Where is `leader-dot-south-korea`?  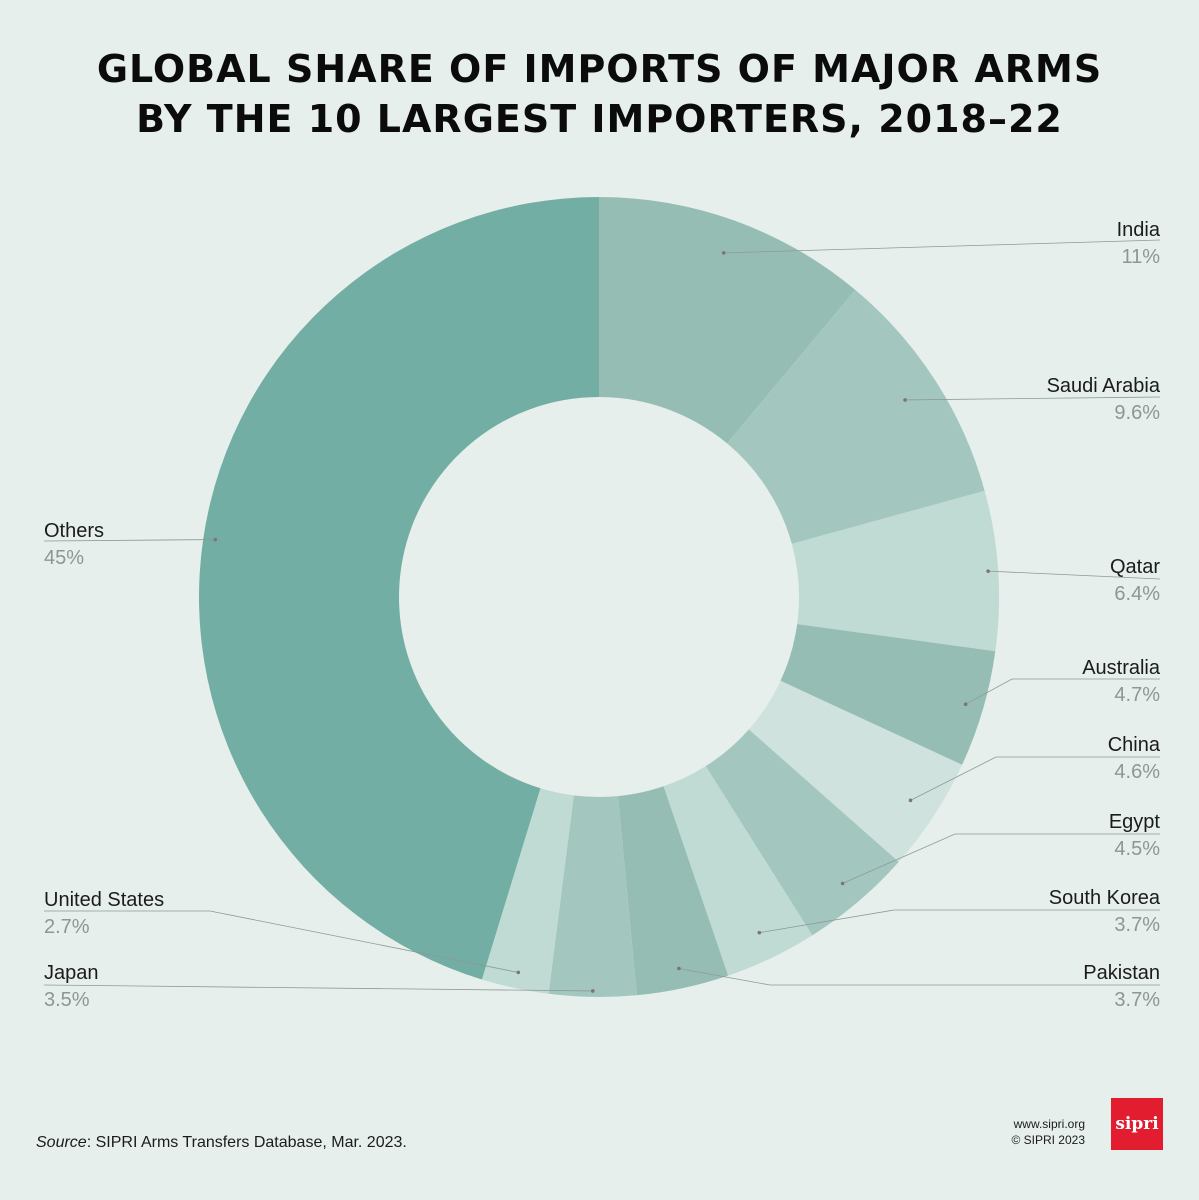 leader-dot-south-korea is located at coordinates (759, 932).